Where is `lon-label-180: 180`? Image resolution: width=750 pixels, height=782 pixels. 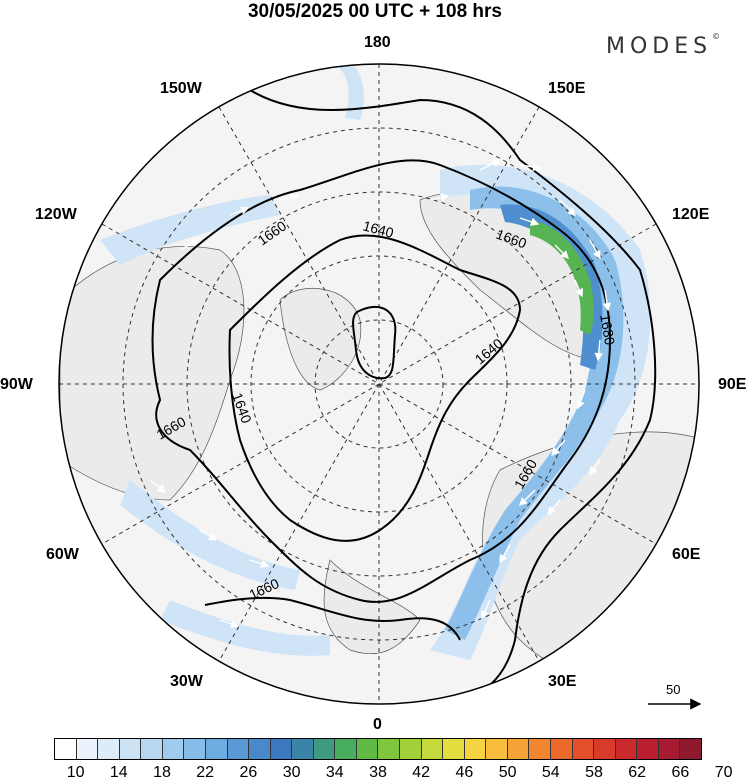
lon-label-180: 180 is located at coordinates (377, 42).